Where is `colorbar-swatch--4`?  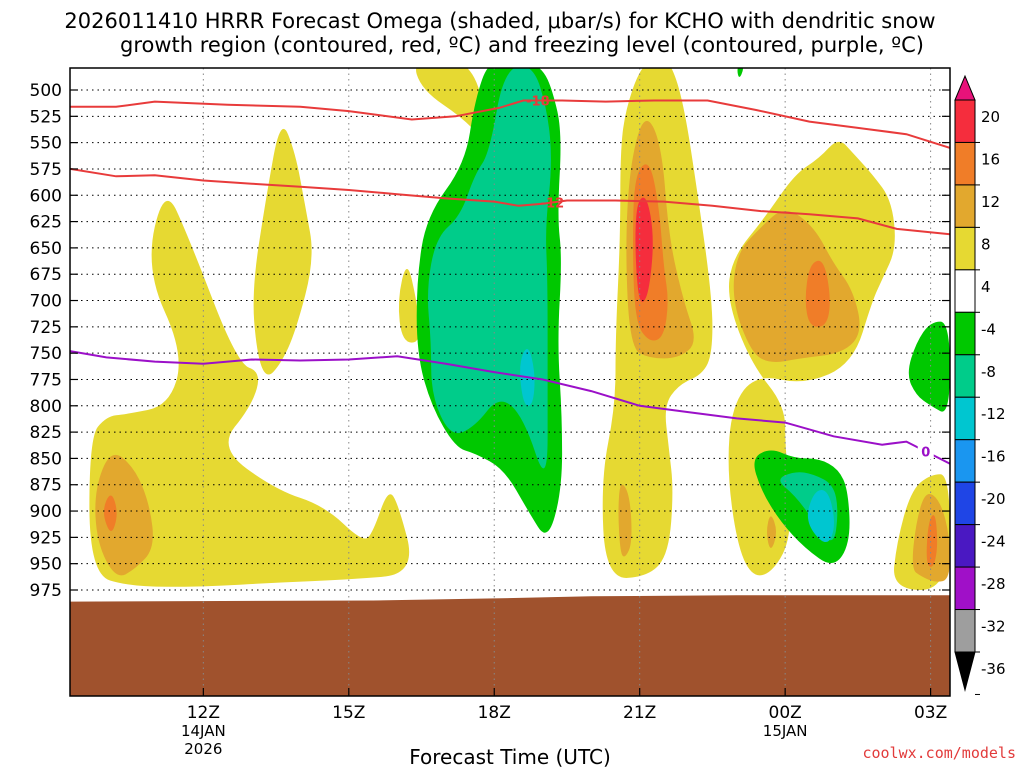 colorbar-swatch--4 is located at coordinates (965, 333).